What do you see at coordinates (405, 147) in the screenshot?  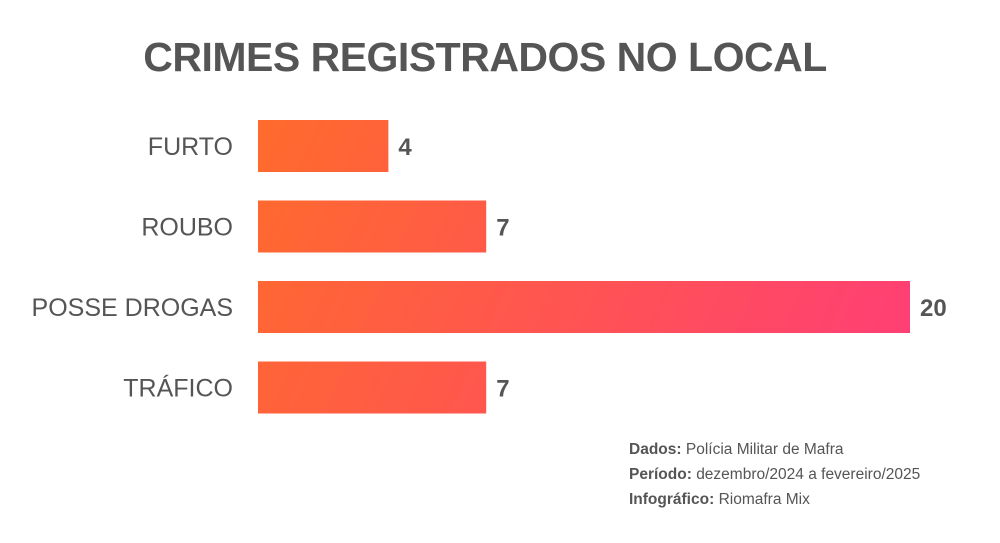 I see `value-label-0: 4` at bounding box center [405, 147].